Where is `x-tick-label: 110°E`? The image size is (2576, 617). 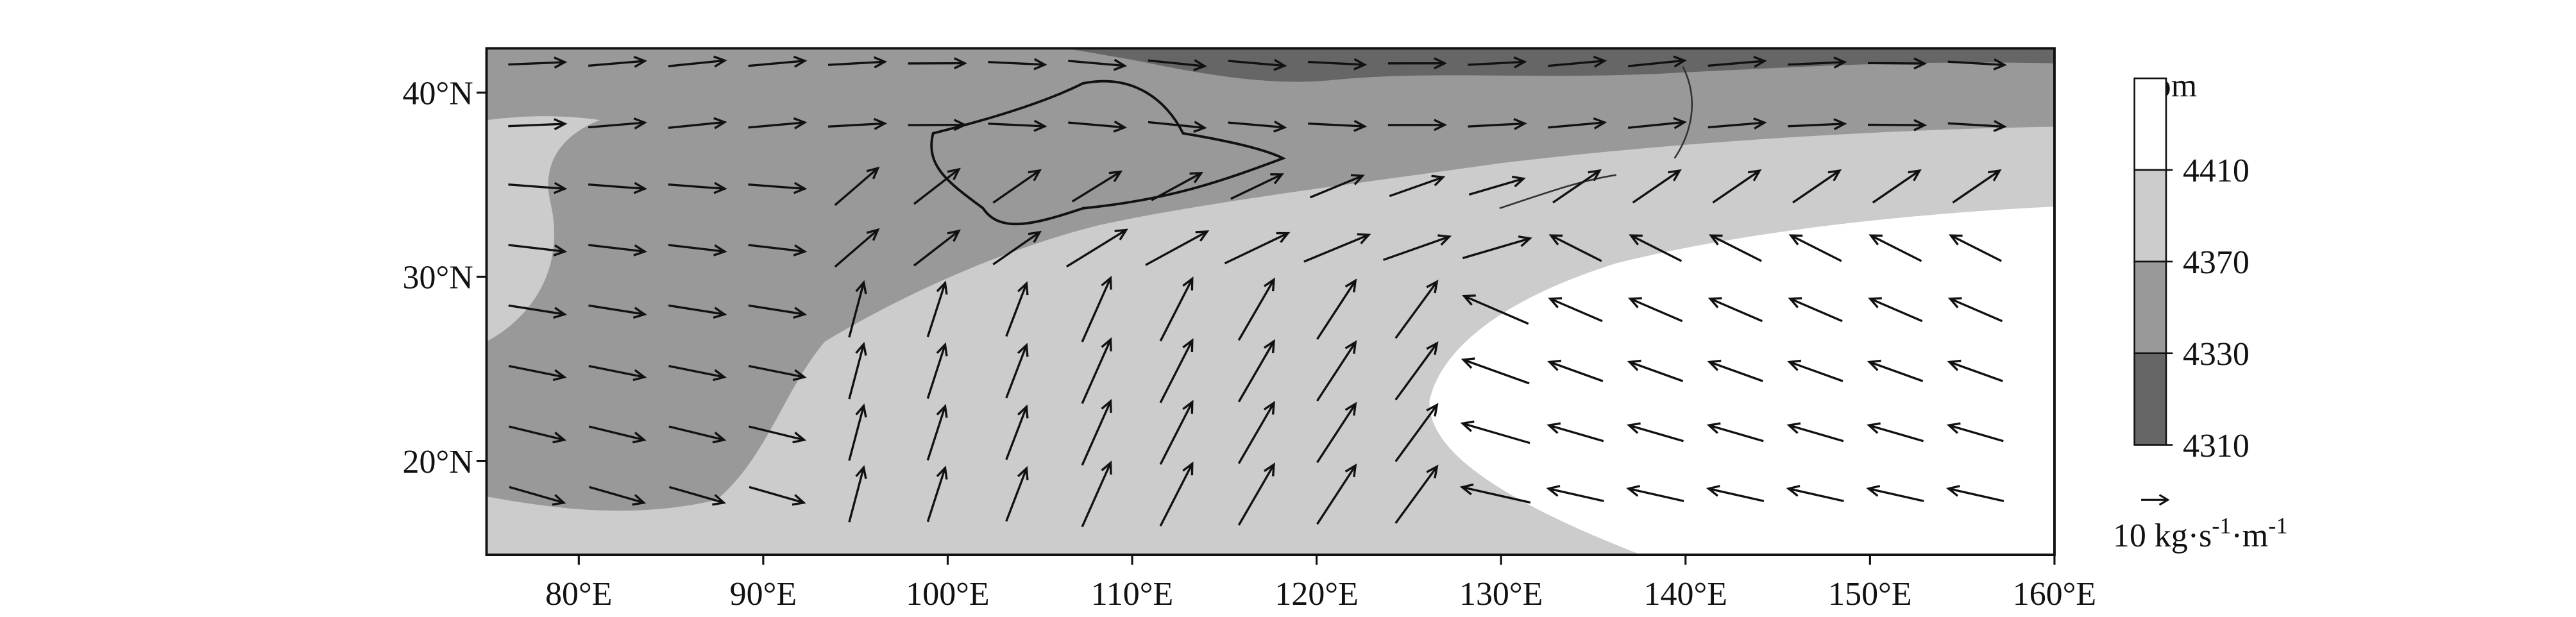 x-tick-label: 110°E is located at coordinates (1132, 594).